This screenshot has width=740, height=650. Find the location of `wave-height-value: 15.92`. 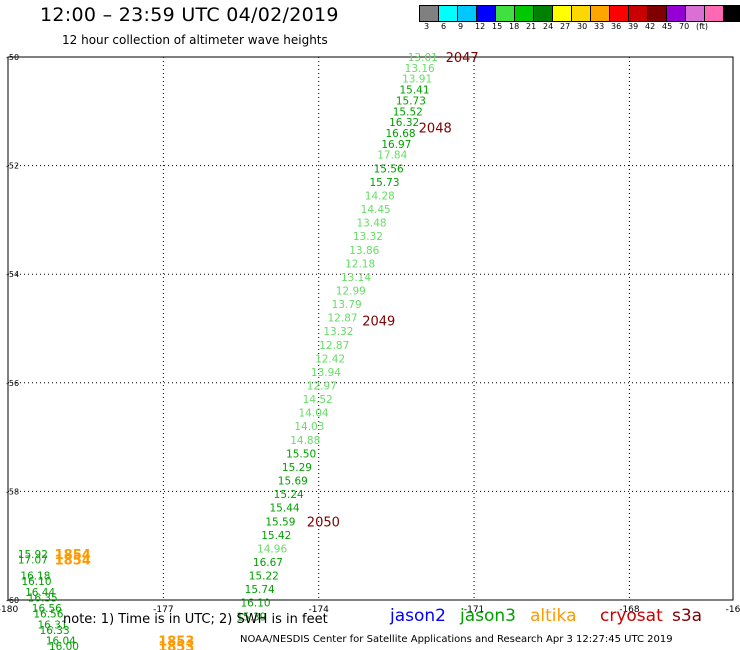

wave-height-value: 15.92 is located at coordinates (33, 555).